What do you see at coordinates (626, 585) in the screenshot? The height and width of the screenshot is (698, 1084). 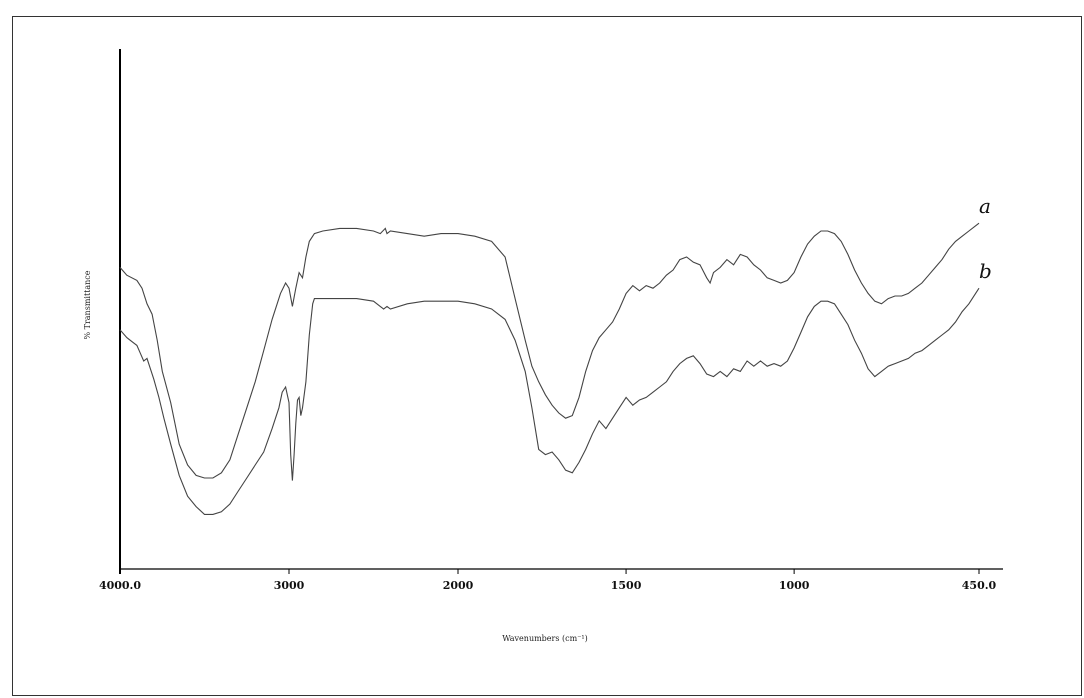 I see `x-tick-label: 1500` at bounding box center [626, 585].